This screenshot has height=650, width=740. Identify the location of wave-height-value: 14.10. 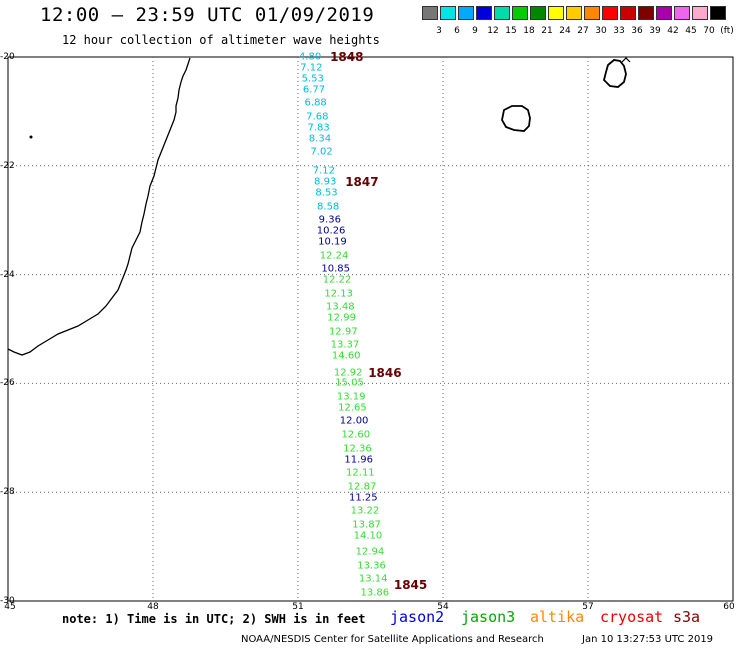
(368, 536).